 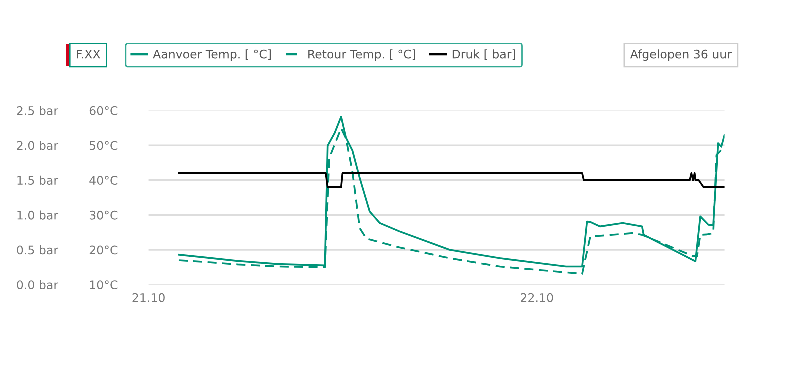 I want to click on text: Afgelopen 36 uur, so click(x=681, y=56).